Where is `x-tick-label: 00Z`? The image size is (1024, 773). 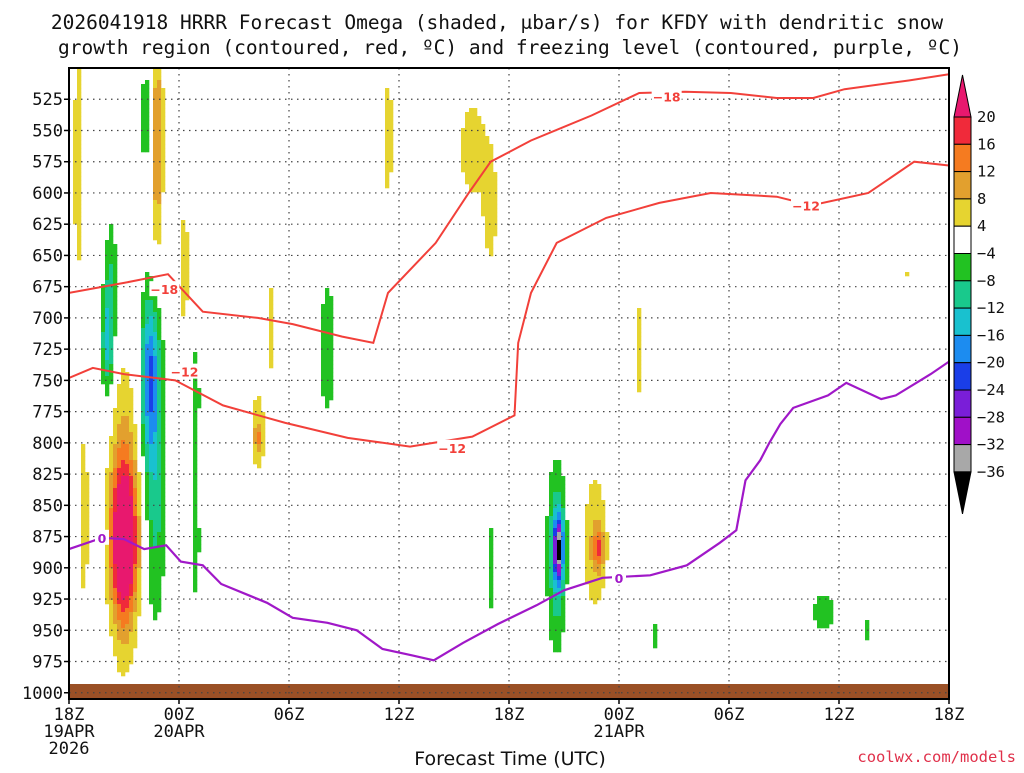 x-tick-label: 00Z is located at coordinates (179, 715).